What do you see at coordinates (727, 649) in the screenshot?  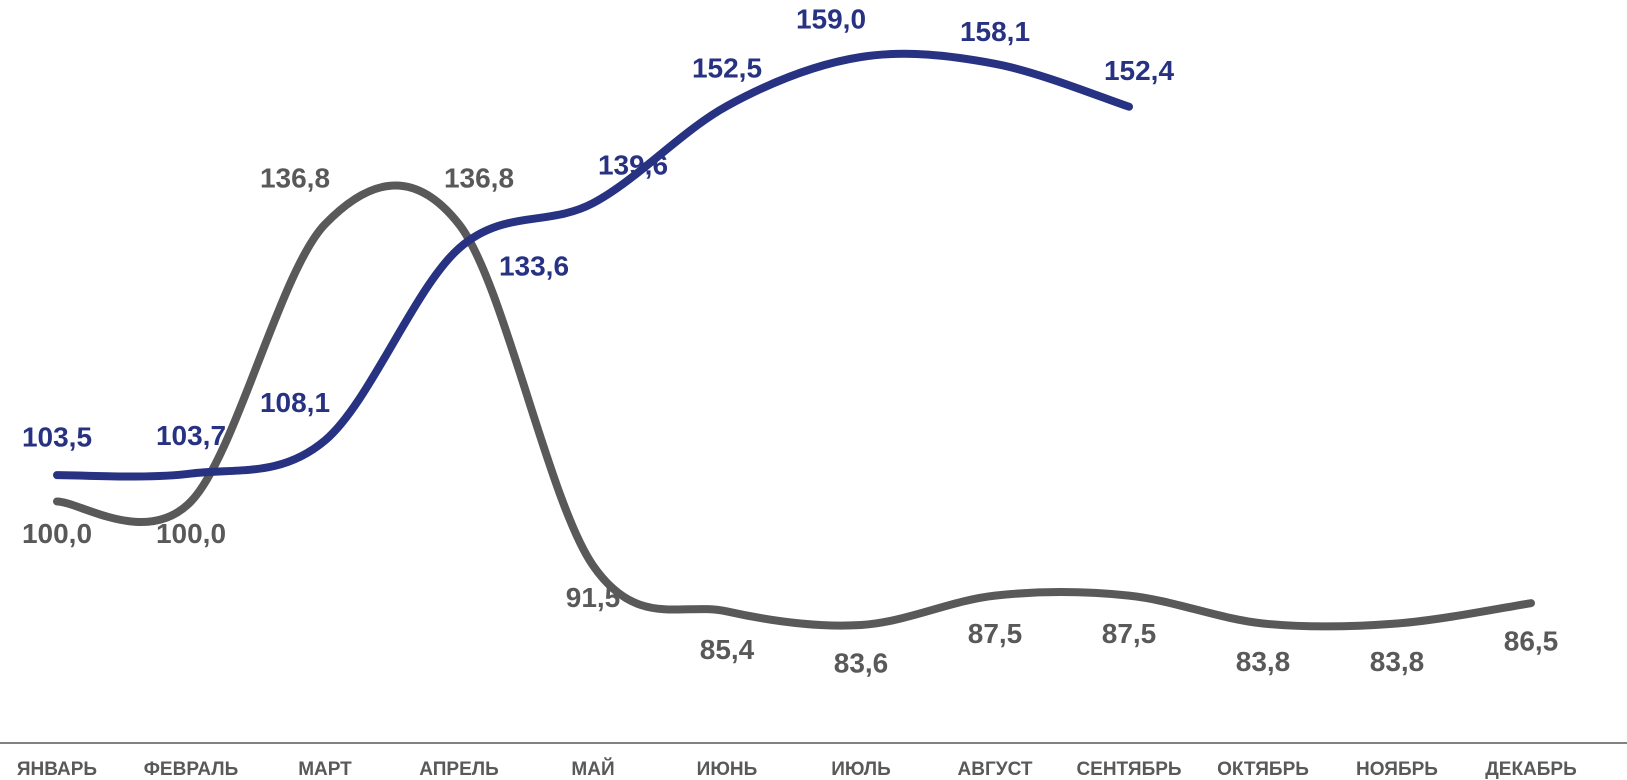 I see `data-label: 85,4` at bounding box center [727, 649].